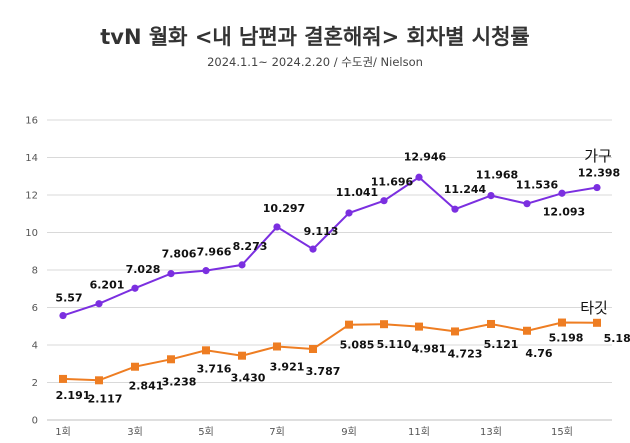 This screenshot has width=630, height=443. I want to click on data-label: 12.093, so click(564, 211).